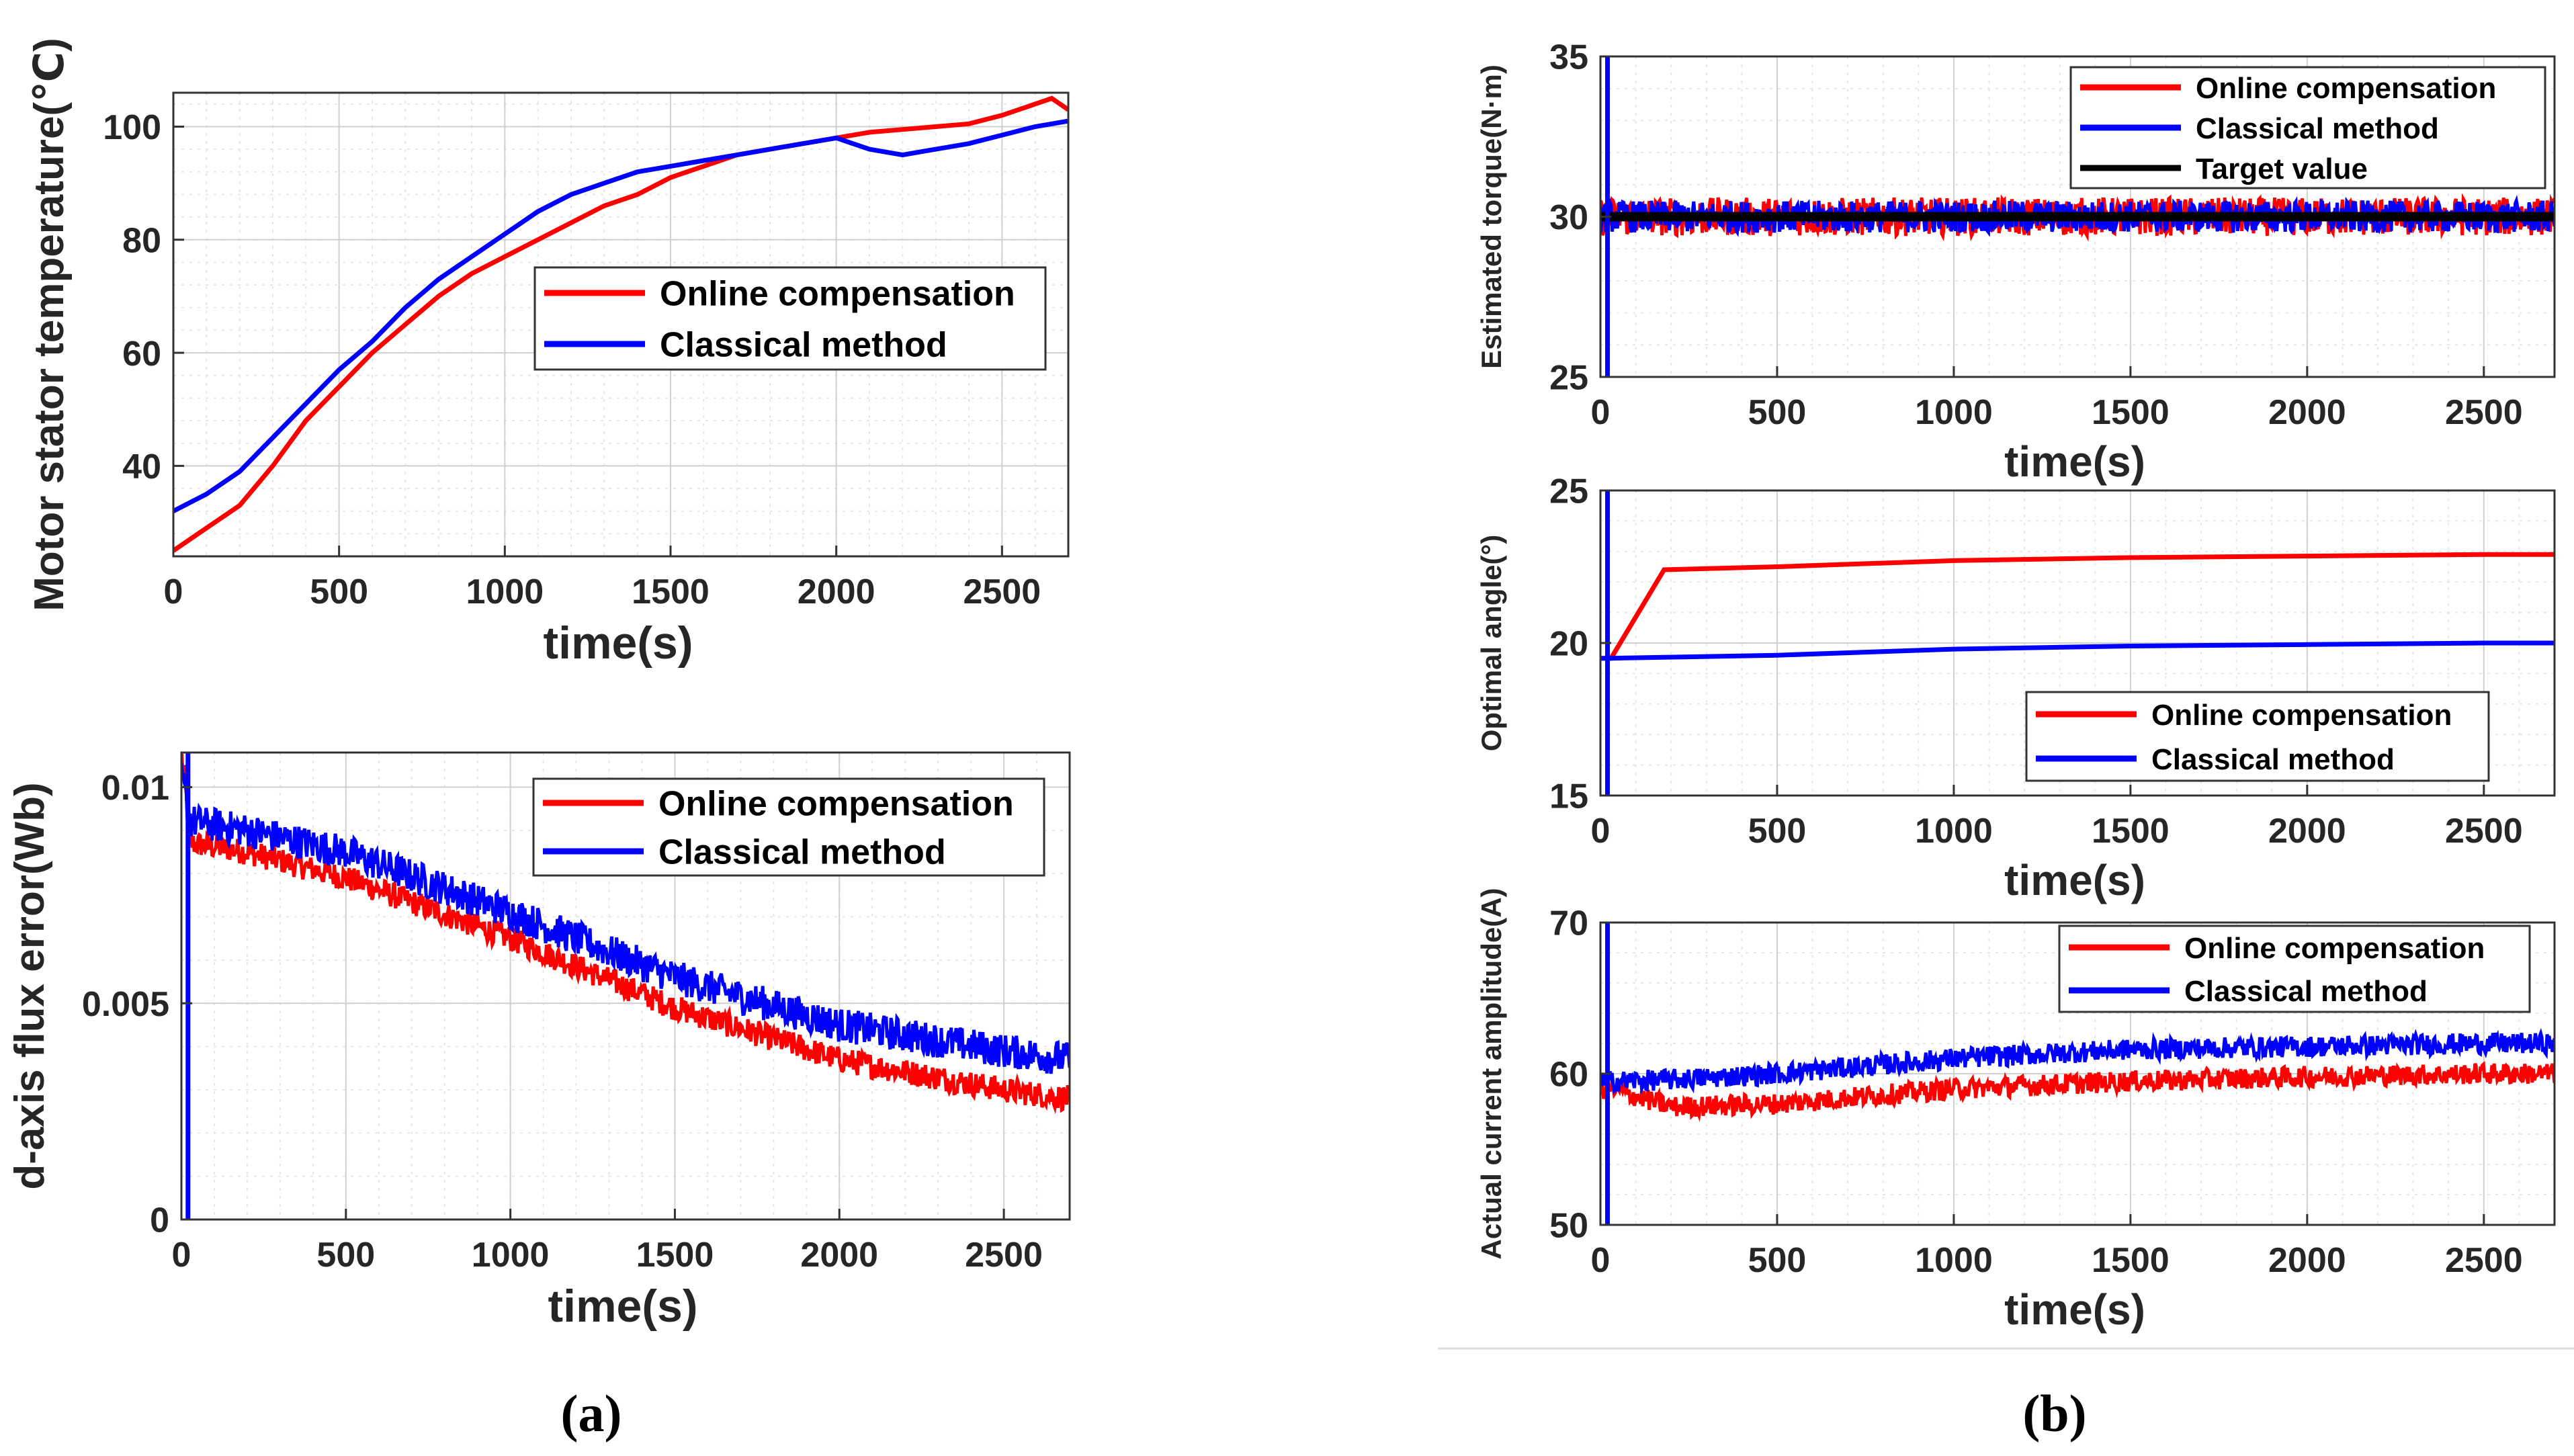  I want to click on y-tick-label: 0.005, so click(125, 1005).